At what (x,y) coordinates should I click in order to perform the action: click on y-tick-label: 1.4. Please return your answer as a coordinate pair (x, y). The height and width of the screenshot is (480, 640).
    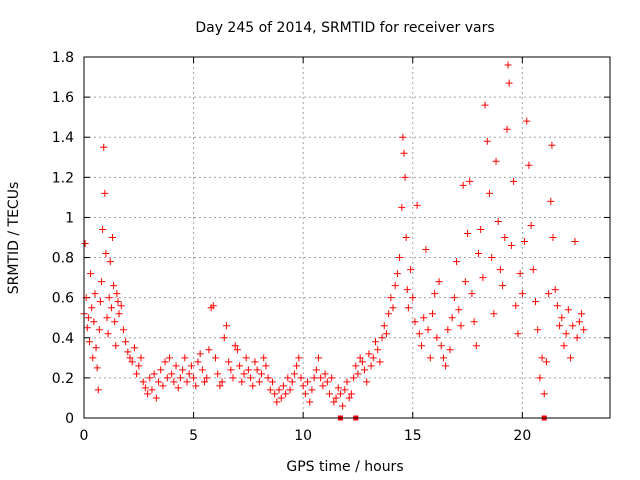
    Looking at the image, I should click on (63, 138).